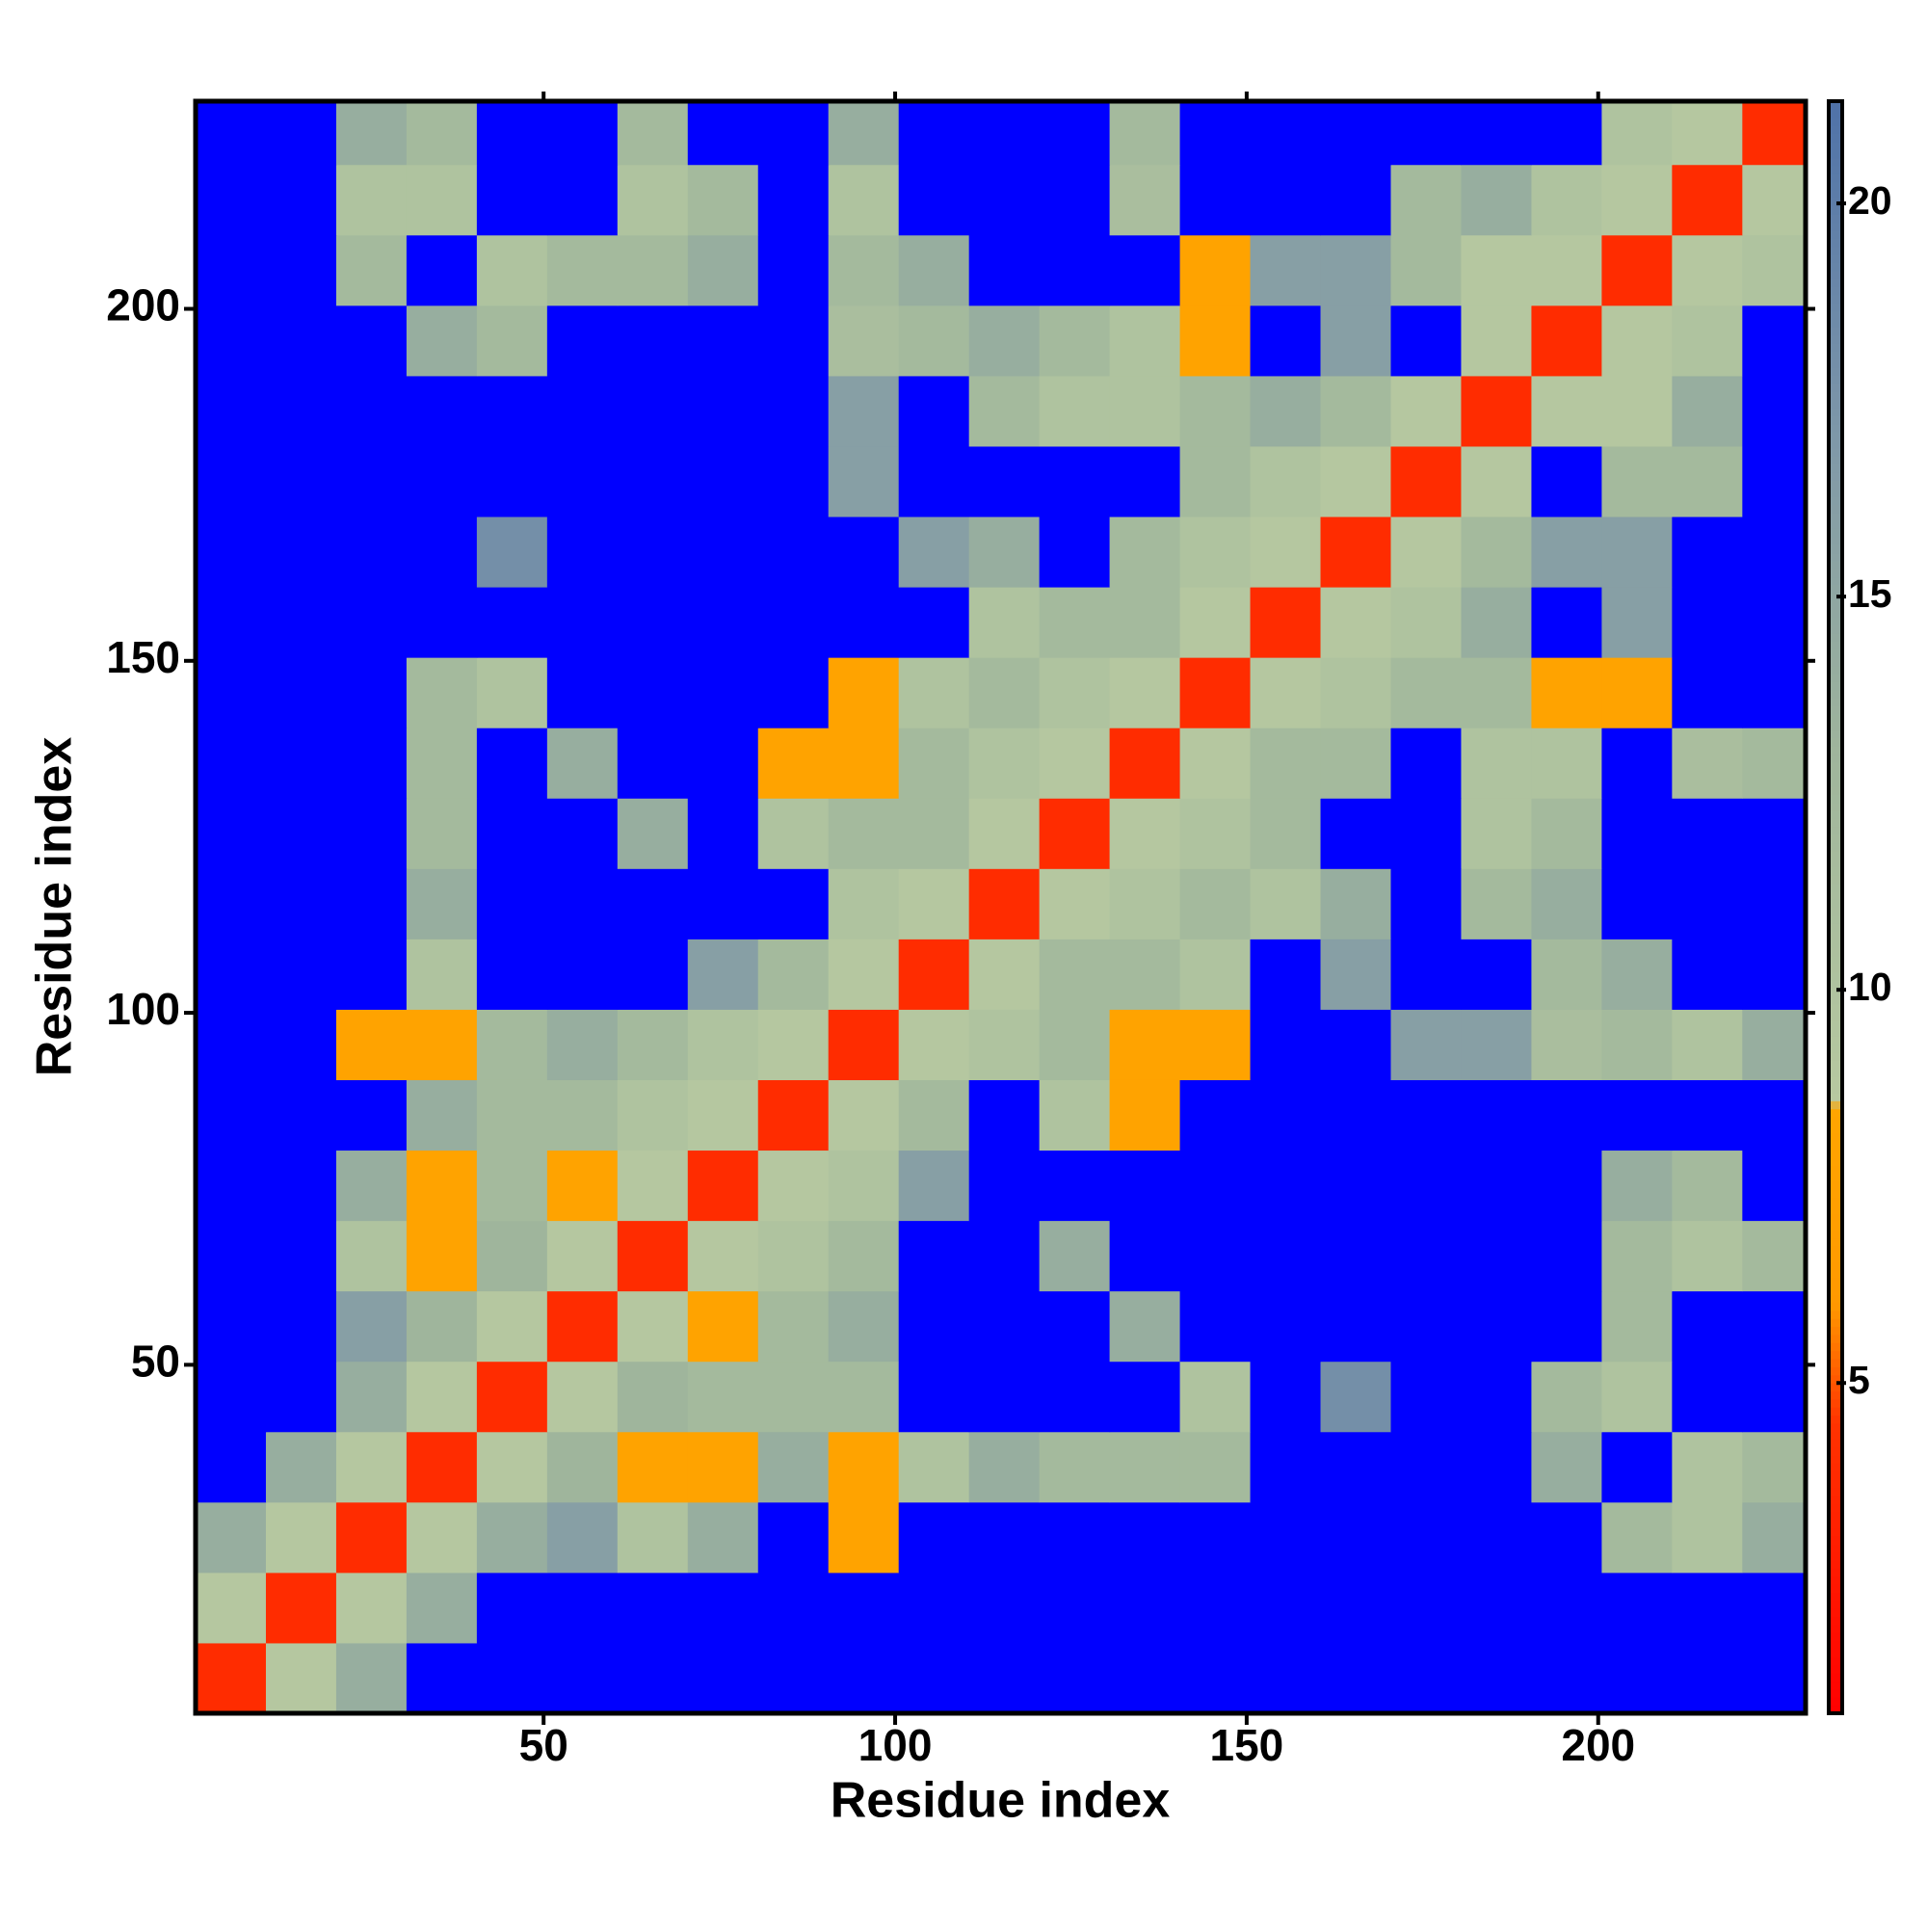 The width and height of the screenshot is (1927, 1932). What do you see at coordinates (143, 657) in the screenshot?
I see `y-tick-label: 150` at bounding box center [143, 657].